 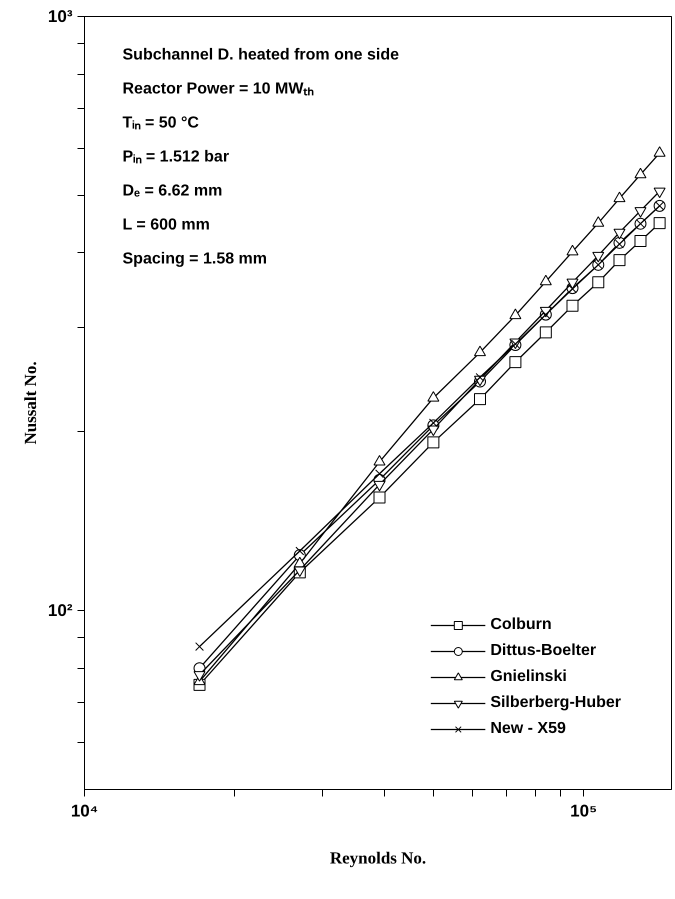 What do you see at coordinates (218, 89) in the screenshot?
I see `annotation: Reactor Power = 10 MWₜₕ` at bounding box center [218, 89].